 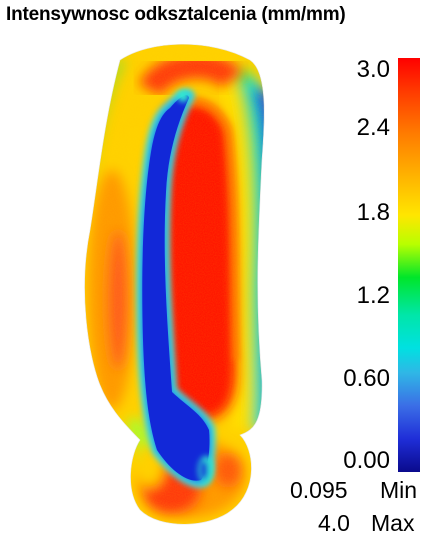 What do you see at coordinates (393, 523) in the screenshot?
I see `max-label: Max` at bounding box center [393, 523].